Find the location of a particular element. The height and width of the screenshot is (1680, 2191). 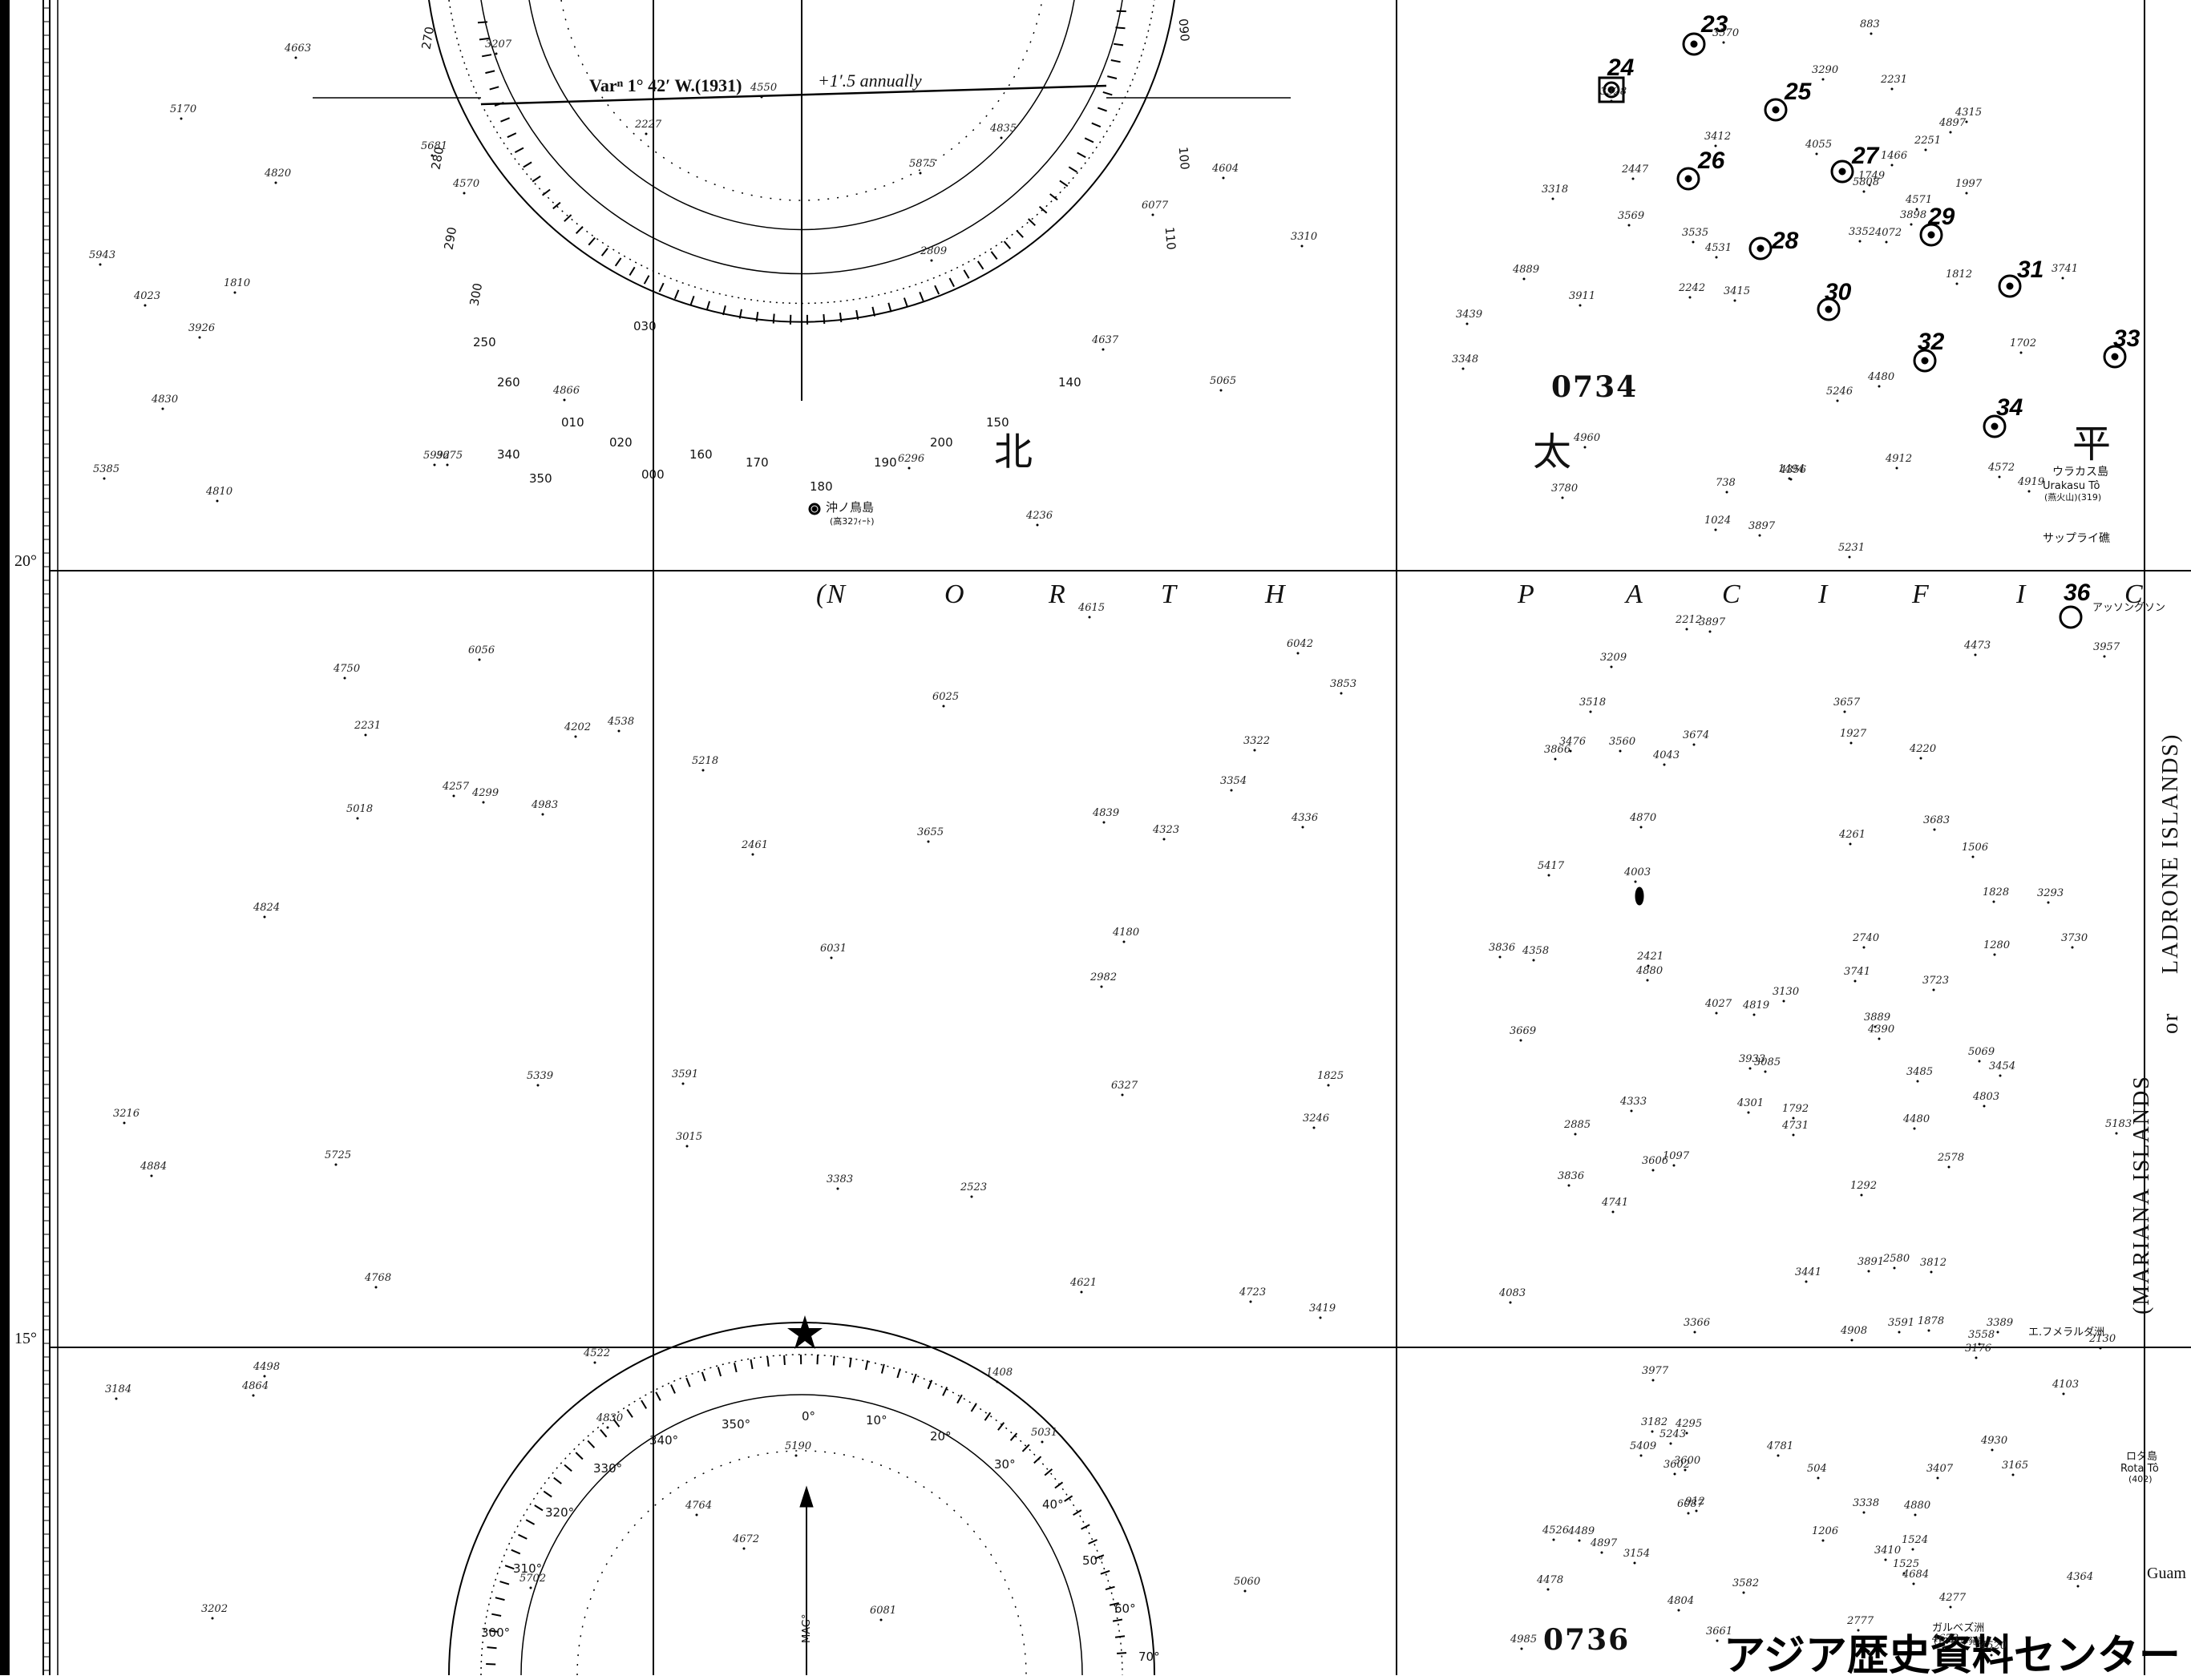

sounding-value: 4498 is located at coordinates (266, 1367).